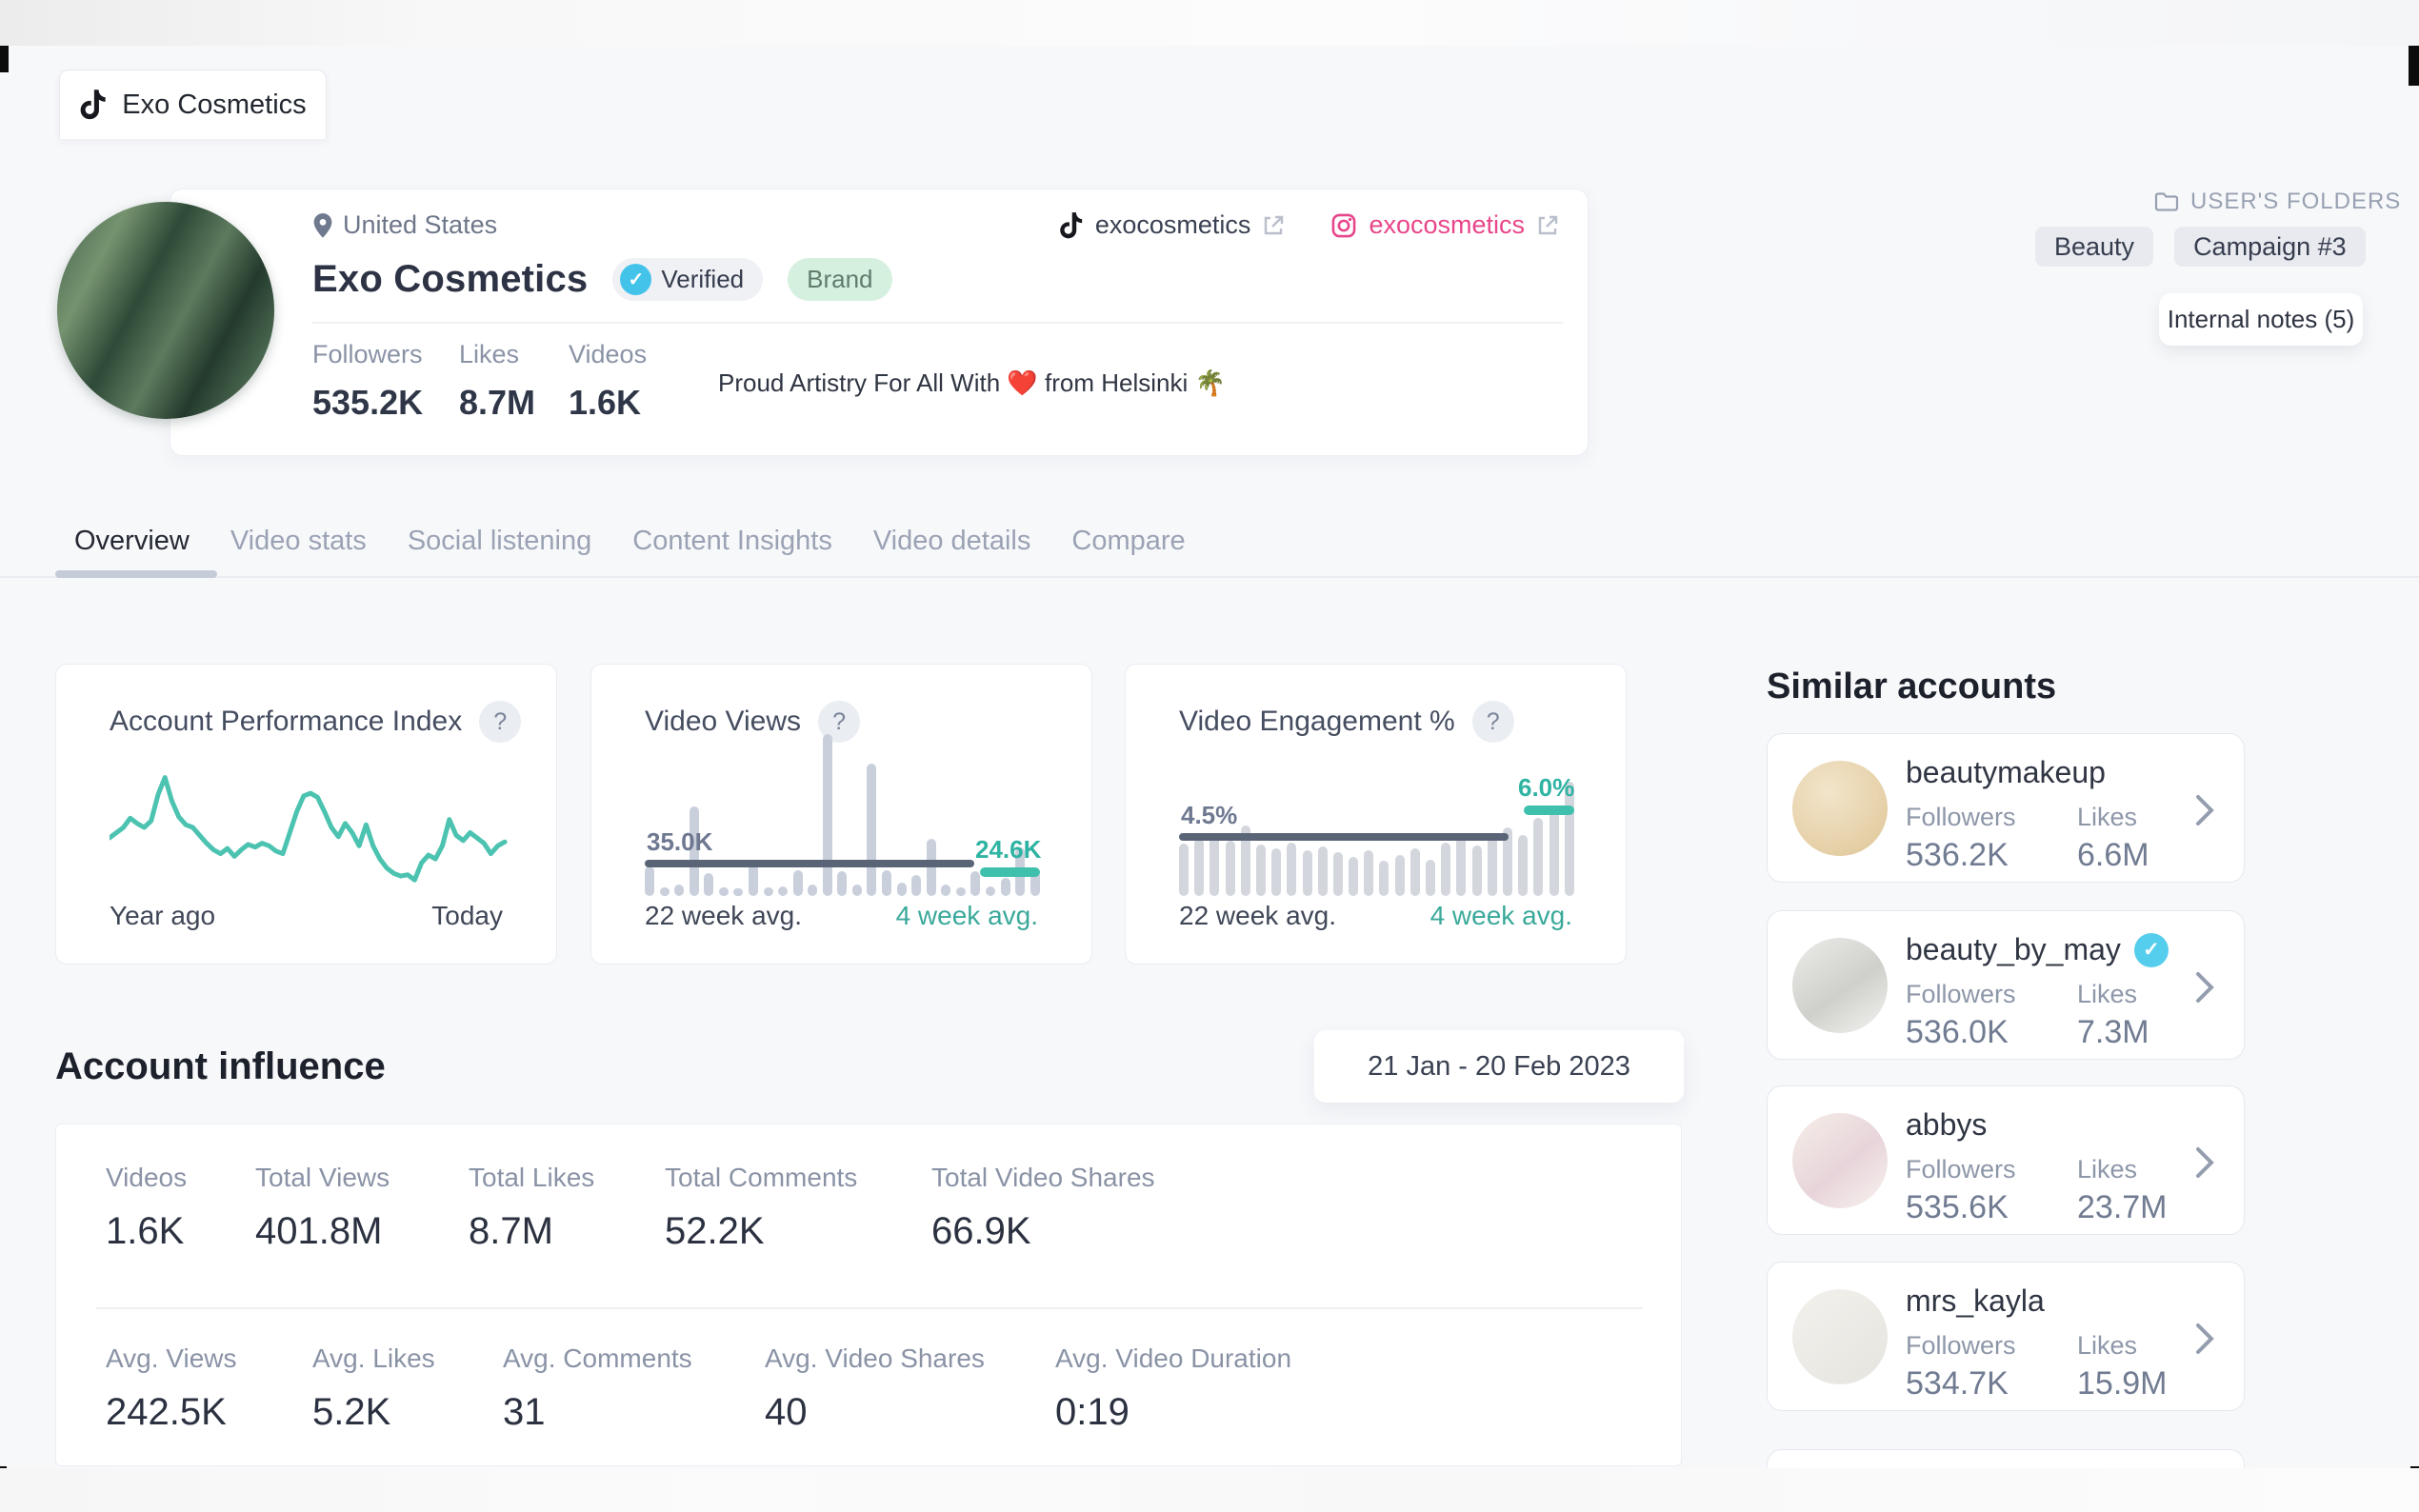 Image resolution: width=2419 pixels, height=1512 pixels. I want to click on stat-label: Total Comments, so click(761, 1177).